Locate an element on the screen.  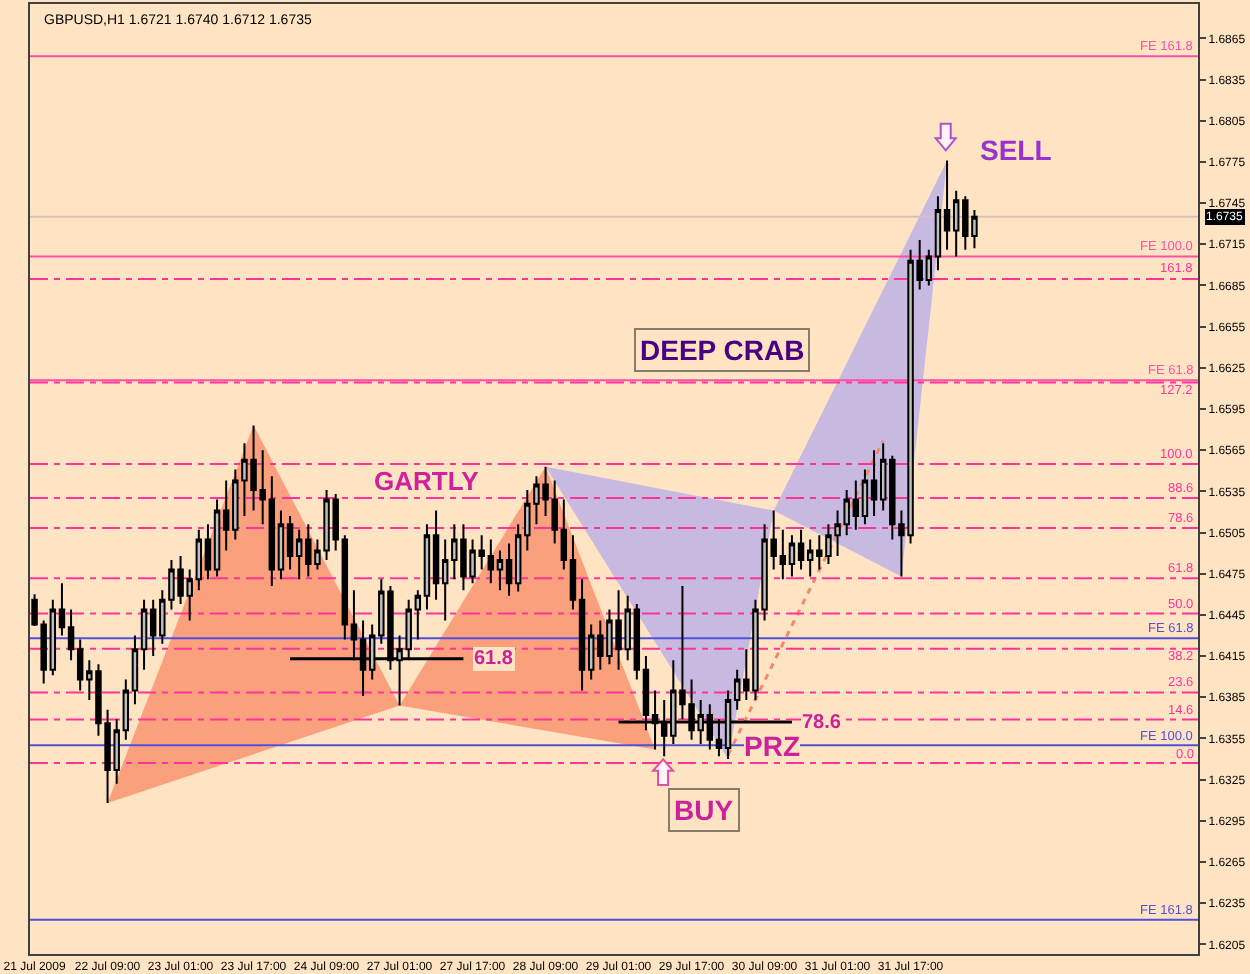
series-label: 78.6 is located at coordinates (822, 723).